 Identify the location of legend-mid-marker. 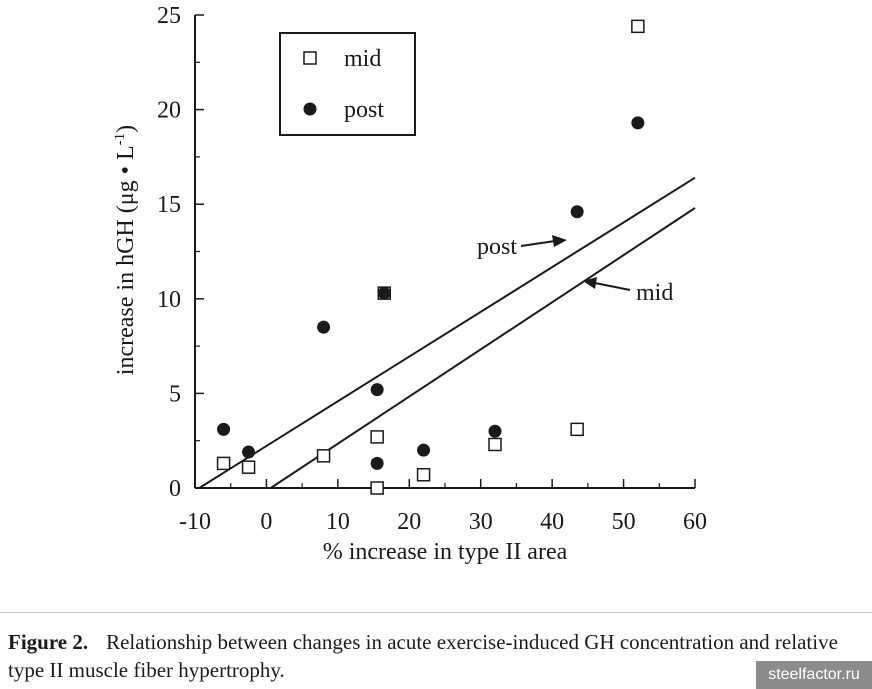
(310, 58).